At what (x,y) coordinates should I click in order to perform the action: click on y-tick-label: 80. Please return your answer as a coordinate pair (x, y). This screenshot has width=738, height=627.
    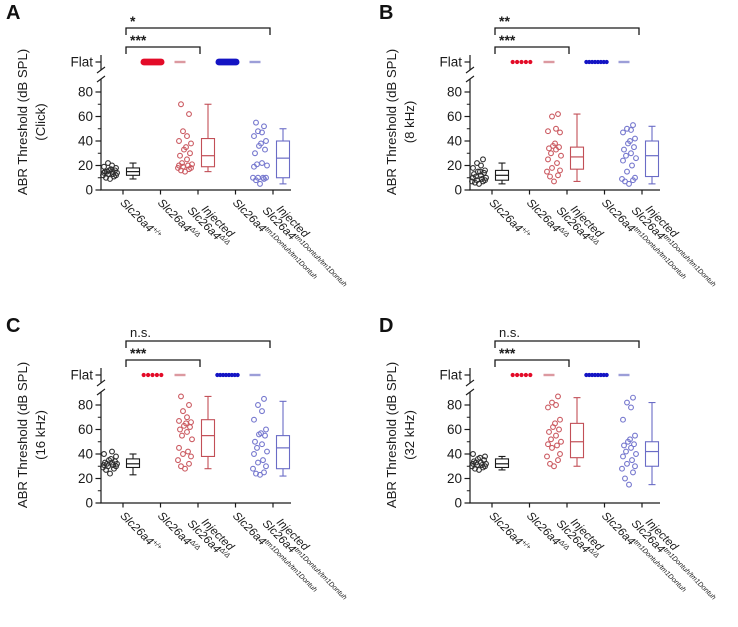
    Looking at the image, I should click on (85, 92).